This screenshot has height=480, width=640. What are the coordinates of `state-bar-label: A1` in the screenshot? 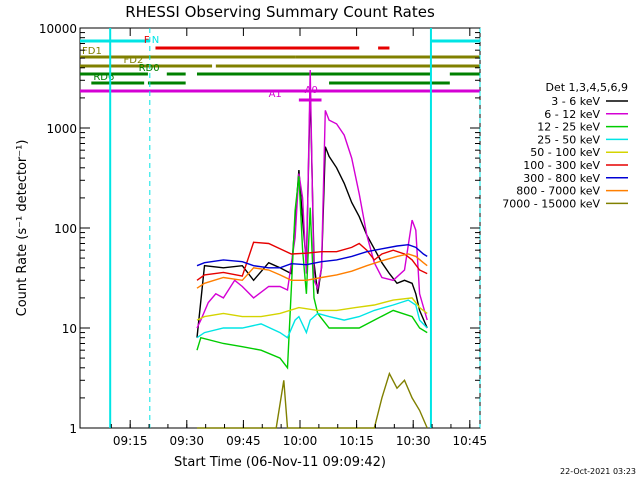 It's located at (275, 94).